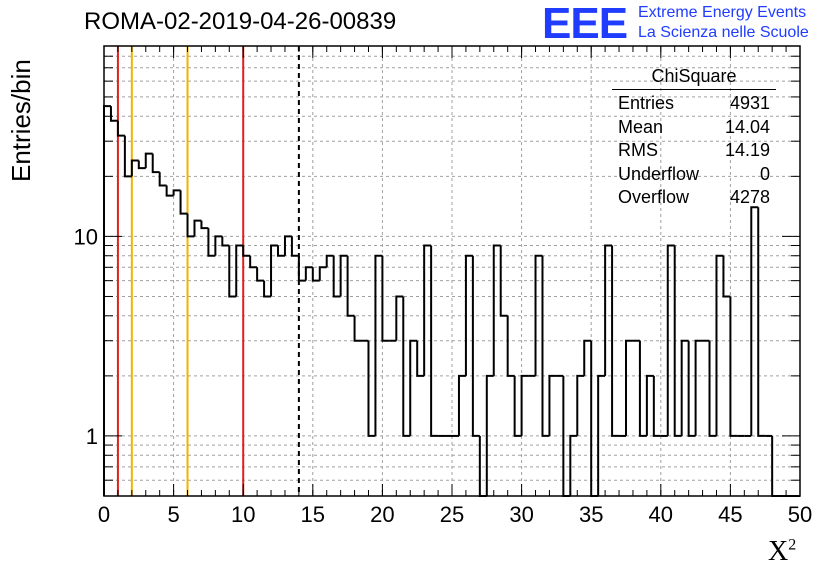 The height and width of the screenshot is (572, 836). What do you see at coordinates (243, 514) in the screenshot?
I see `x-tick-label: 10` at bounding box center [243, 514].